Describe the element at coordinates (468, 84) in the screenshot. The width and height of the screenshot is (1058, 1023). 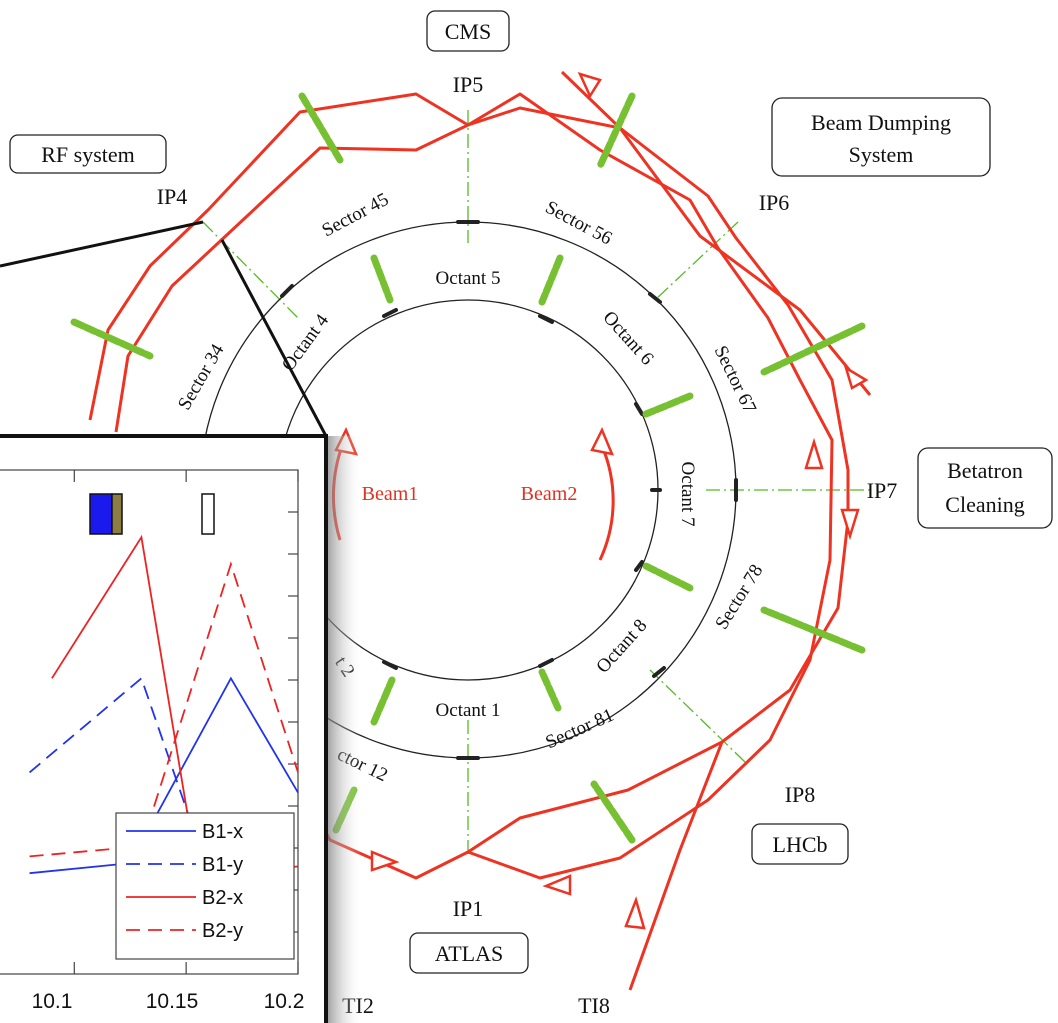
I see `ip5-label: IP5` at that location.